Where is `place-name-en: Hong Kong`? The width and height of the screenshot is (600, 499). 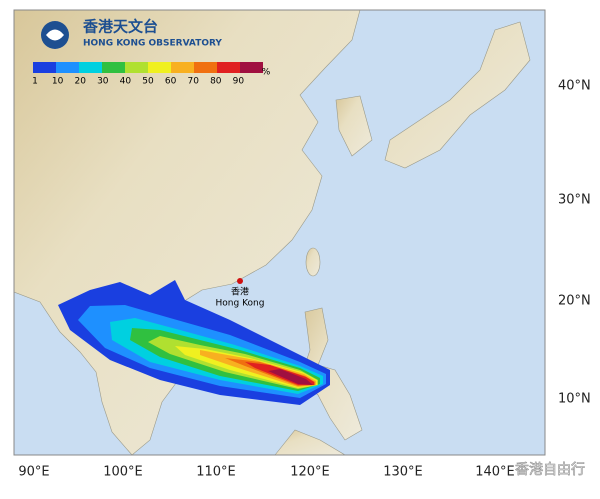
place-name-en: Hong Kong is located at coordinates (240, 304).